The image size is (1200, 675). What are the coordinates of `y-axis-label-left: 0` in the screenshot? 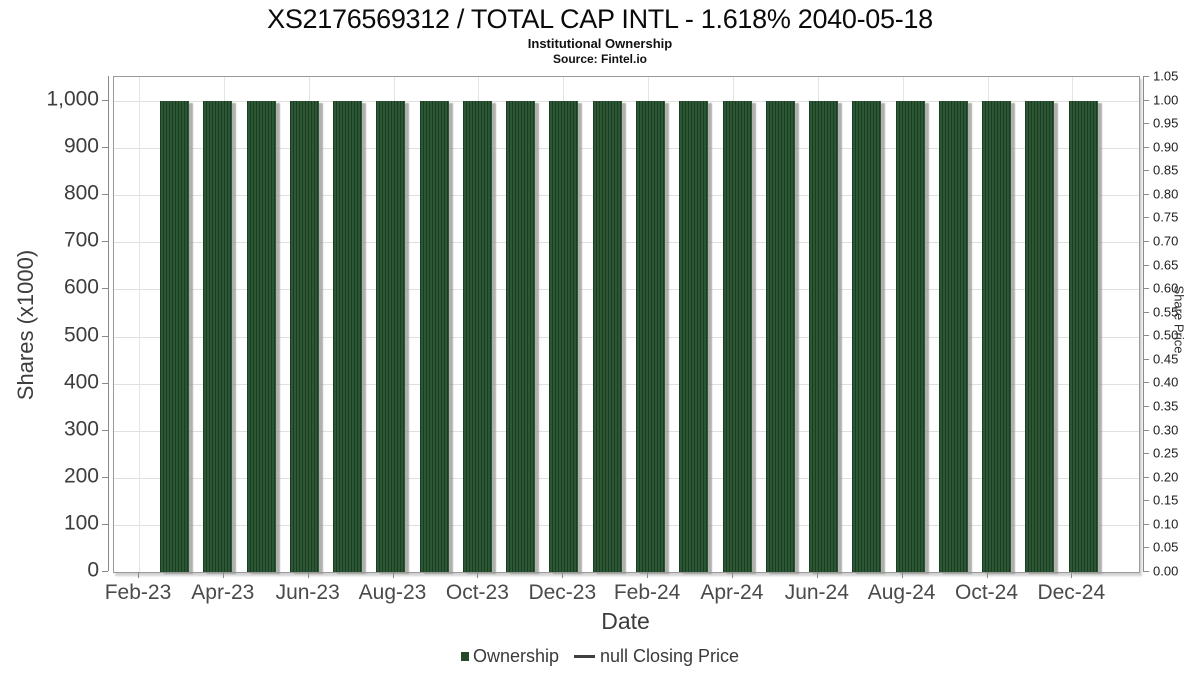 It's located at (93, 570).